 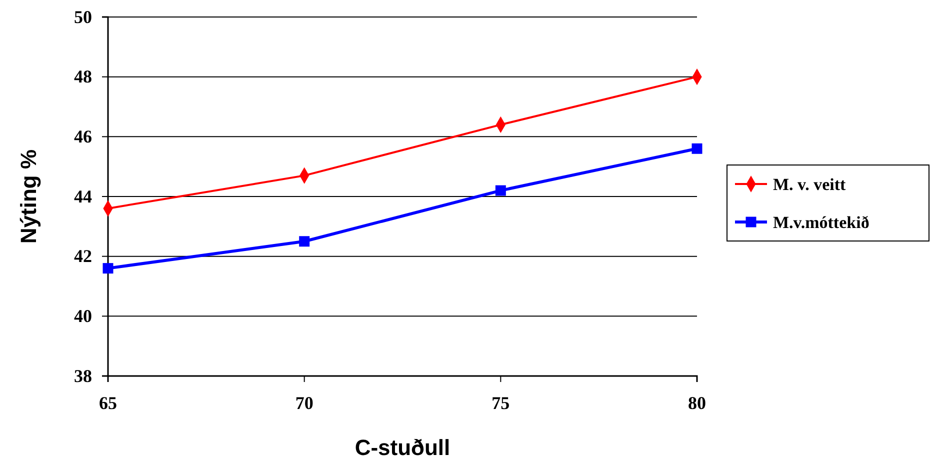 What do you see at coordinates (108, 402) in the screenshot?
I see `x-tick-label: 65` at bounding box center [108, 402].